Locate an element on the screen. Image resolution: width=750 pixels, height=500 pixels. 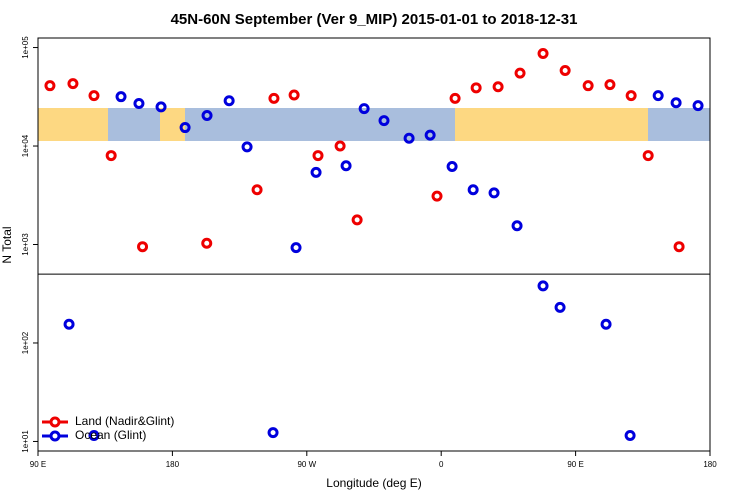
x-axis-label: Longitude (deg E) is located at coordinates (373, 483).